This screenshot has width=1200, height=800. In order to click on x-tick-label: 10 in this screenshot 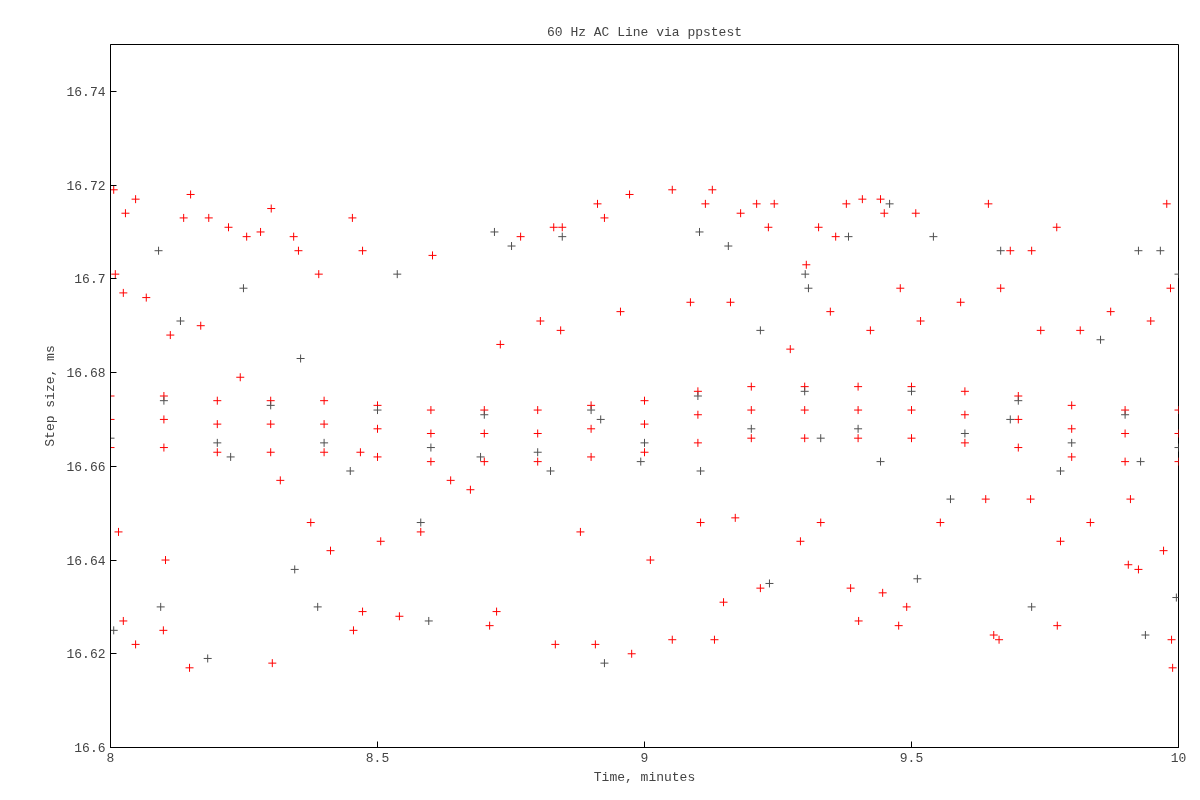, I will do `click(1178, 758)`.